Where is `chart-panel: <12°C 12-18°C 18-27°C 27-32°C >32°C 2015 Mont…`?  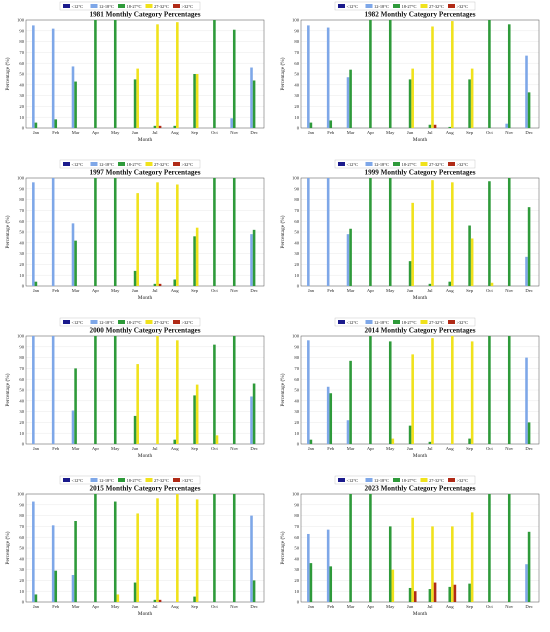
chart-panel: <12°C 12-18°C 18-27°C 27-32°C >32°C 2015 Mont… is located at coordinates (137, 553).